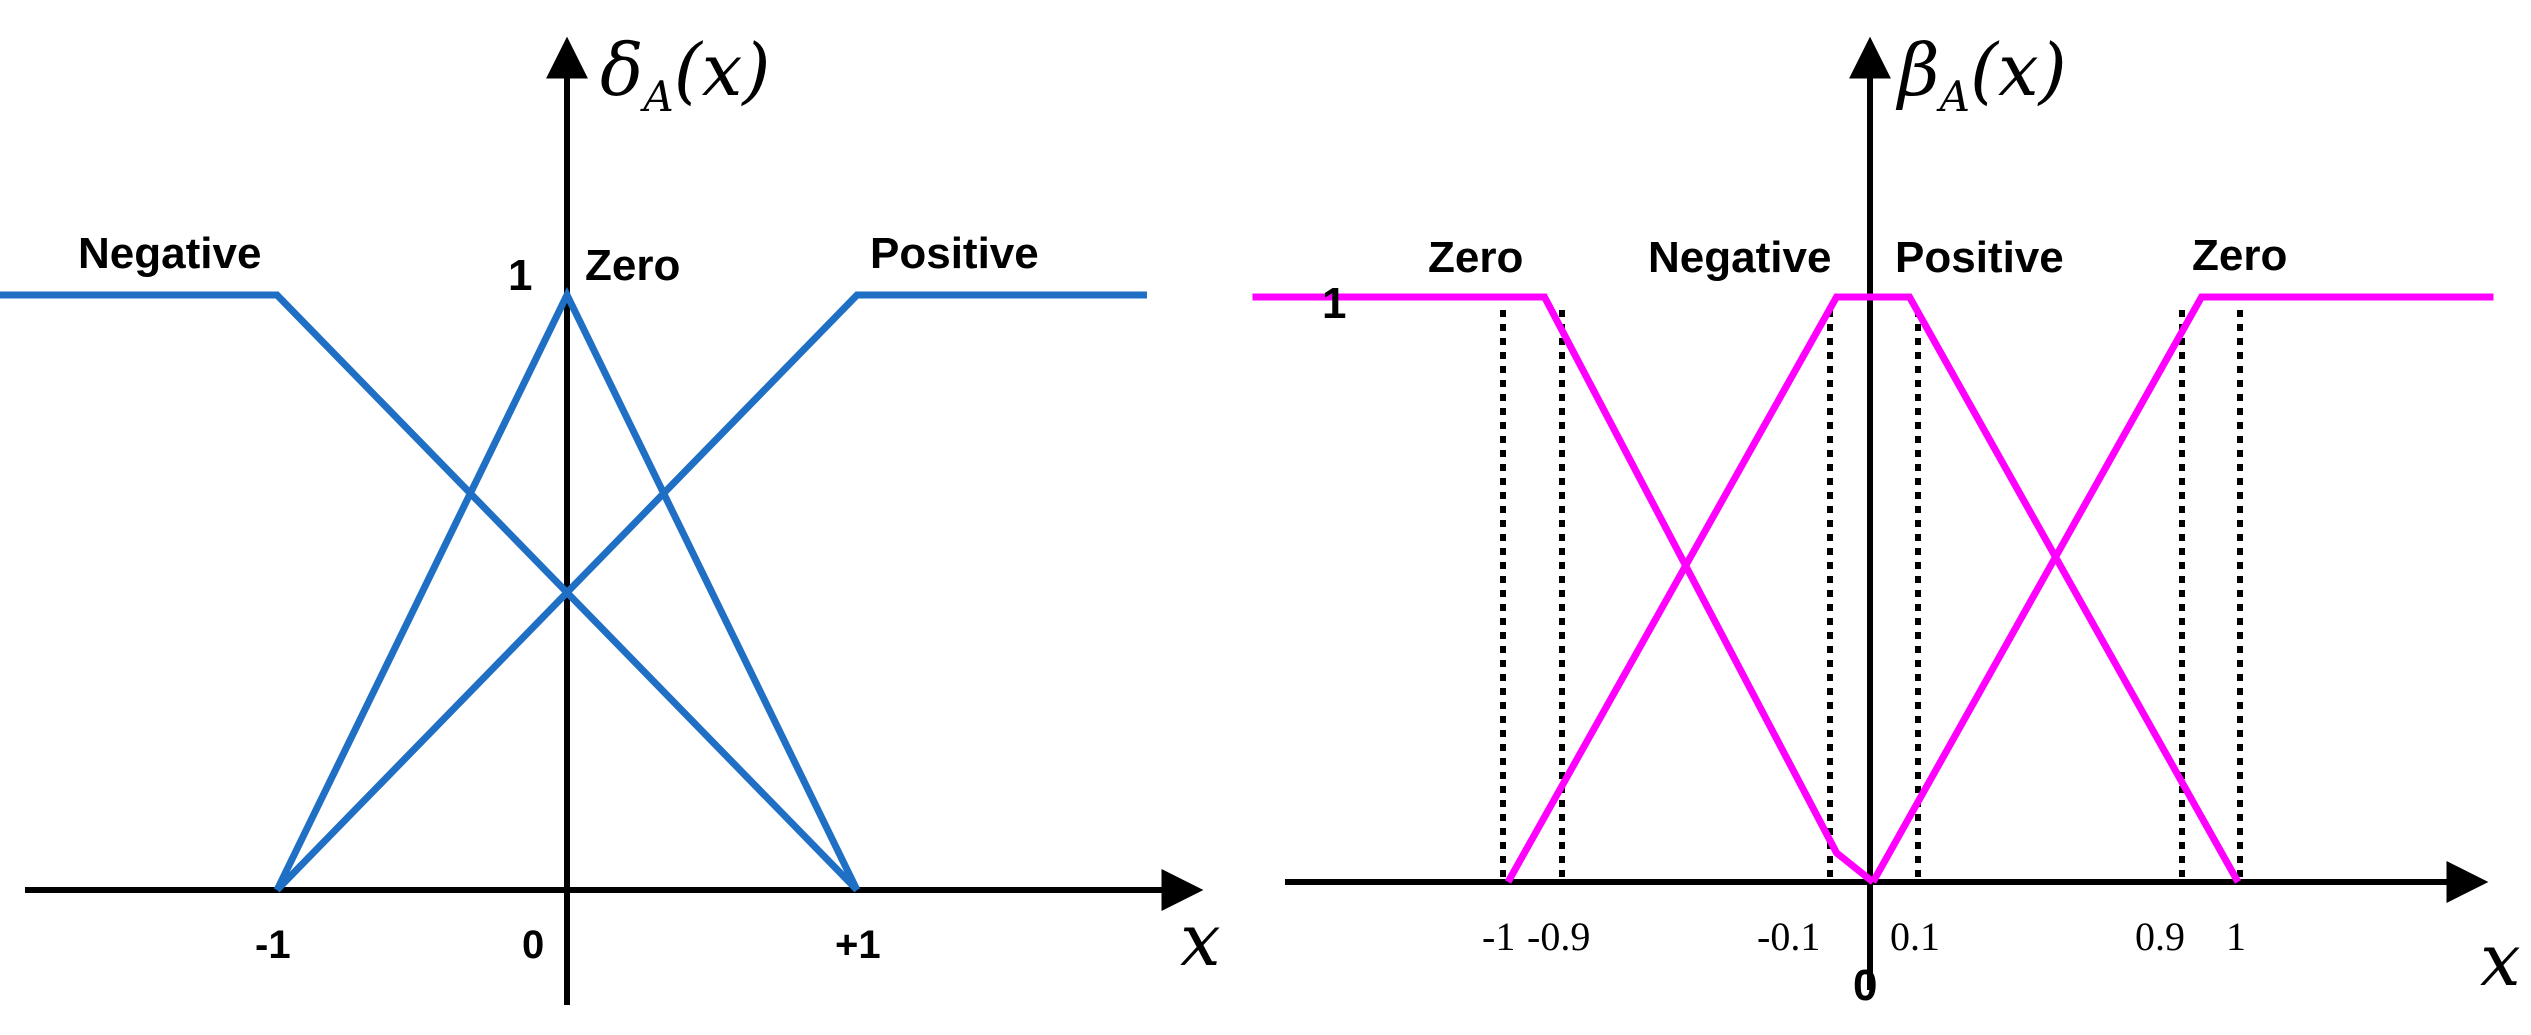 Image resolution: width=2531 pixels, height=1035 pixels. What do you see at coordinates (656, 96) in the screenshot?
I see `left-y-subscript: A` at bounding box center [656, 96].